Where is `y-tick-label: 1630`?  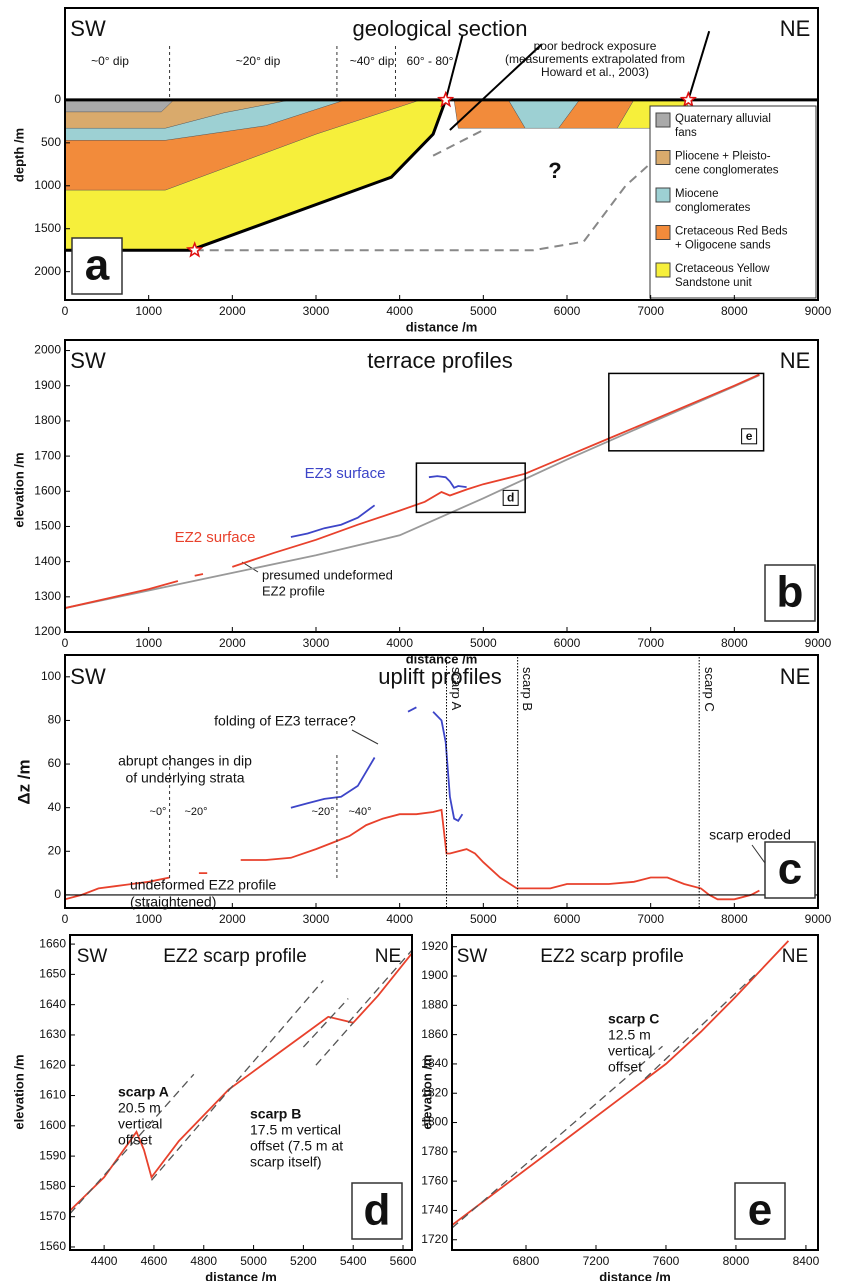
y-tick-label: 1630 is located at coordinates (52, 1034).